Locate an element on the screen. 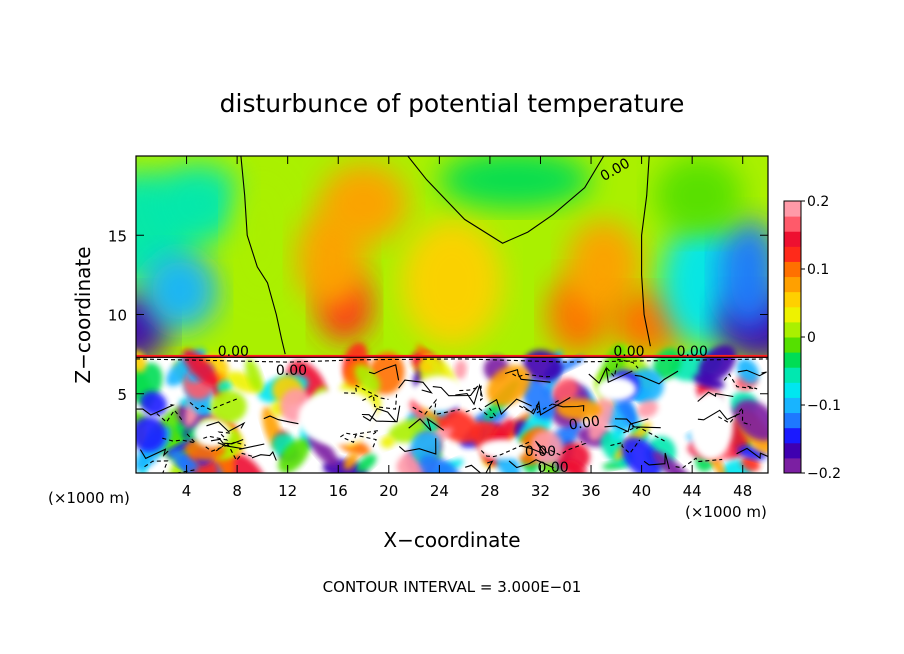  zero-contour-right is located at coordinates (646, 251).